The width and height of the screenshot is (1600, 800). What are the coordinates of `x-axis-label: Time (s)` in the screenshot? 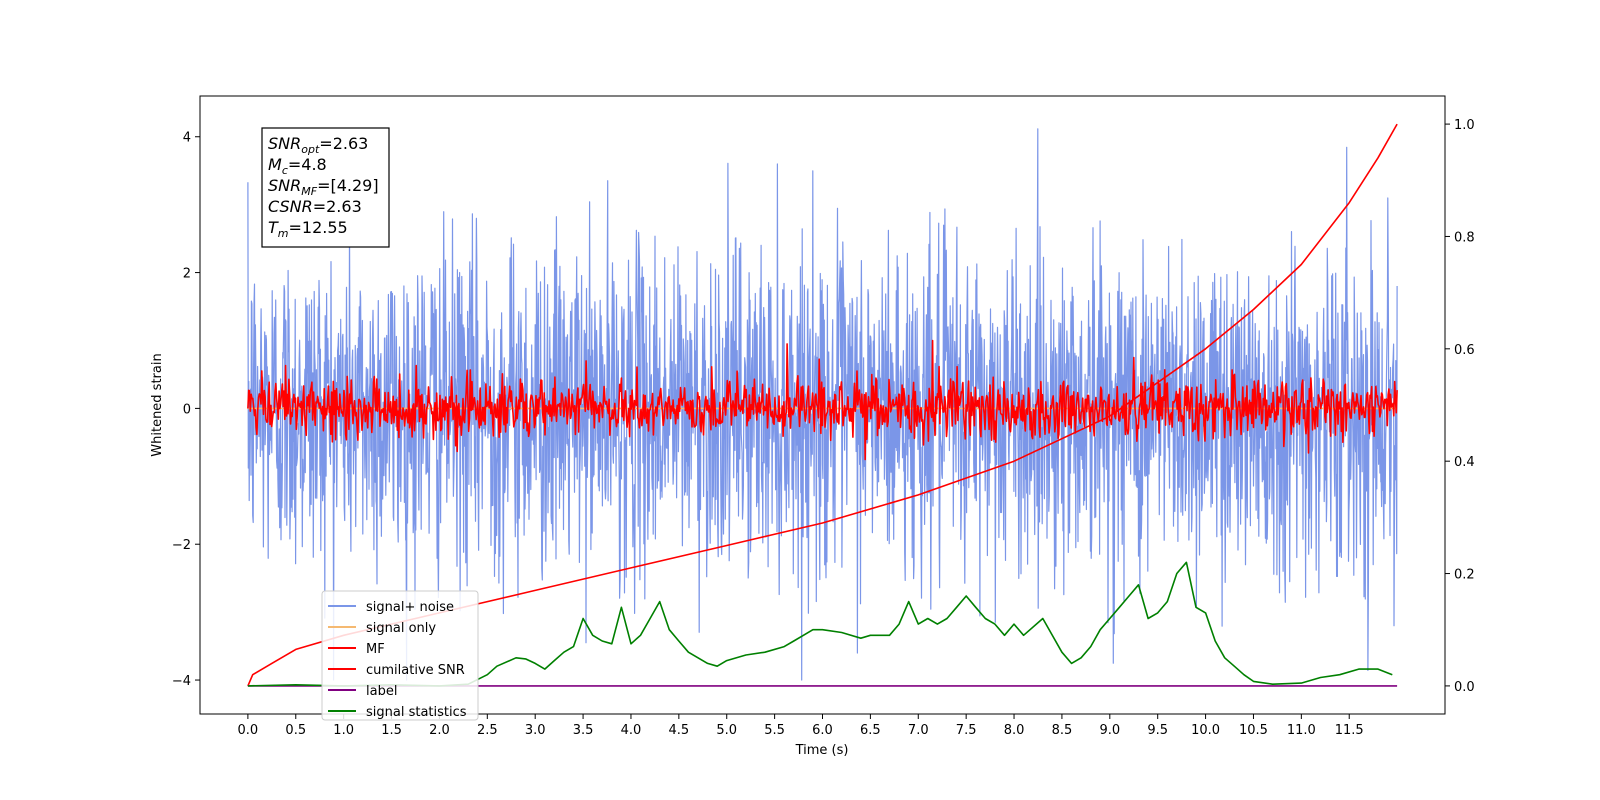 It's located at (822, 750).